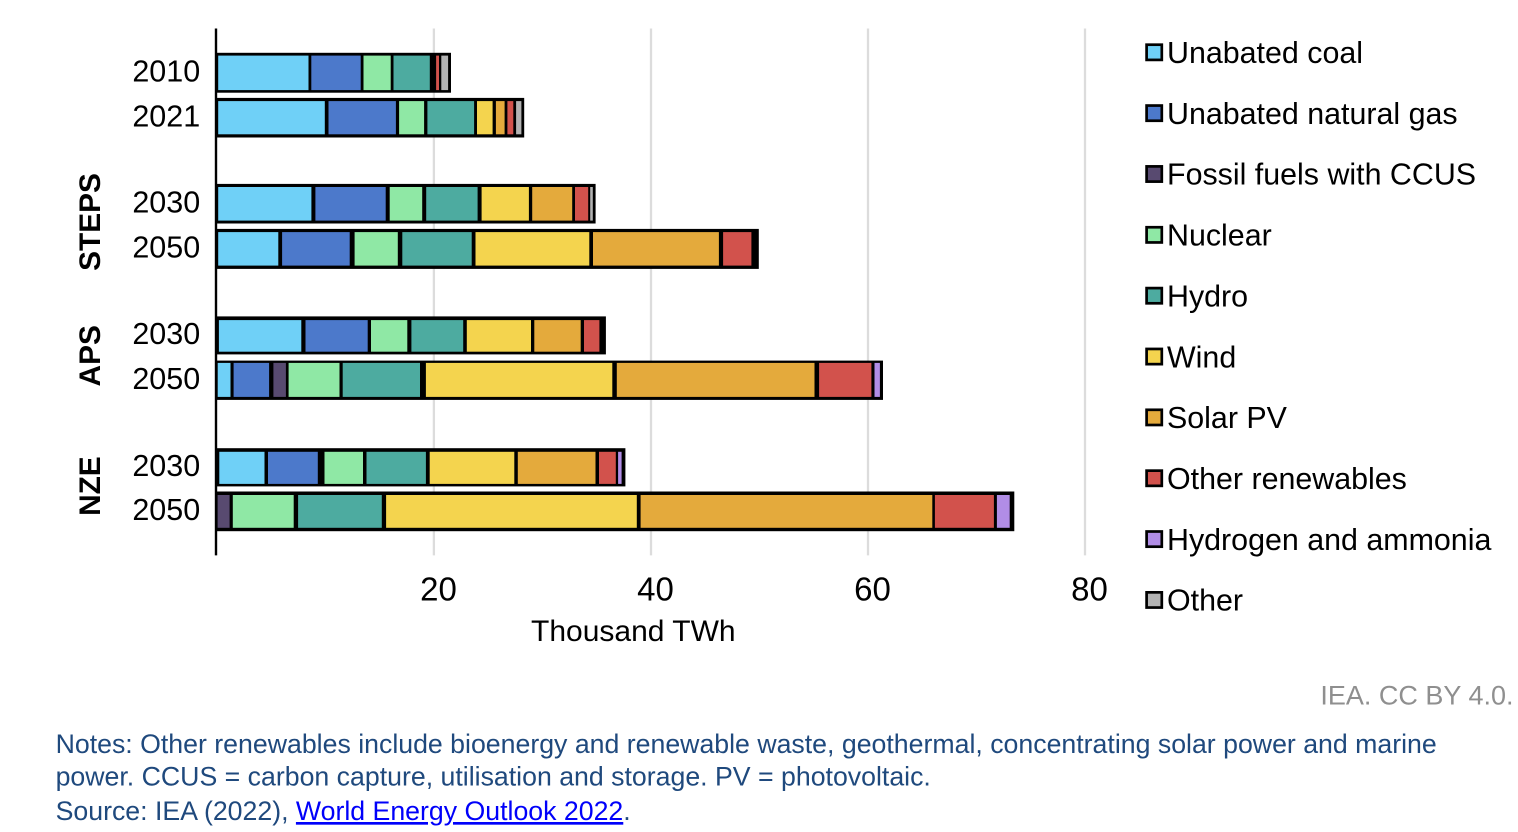  What do you see at coordinates (1207, 296) in the screenshot?
I see `svg-text: Hydro` at bounding box center [1207, 296].